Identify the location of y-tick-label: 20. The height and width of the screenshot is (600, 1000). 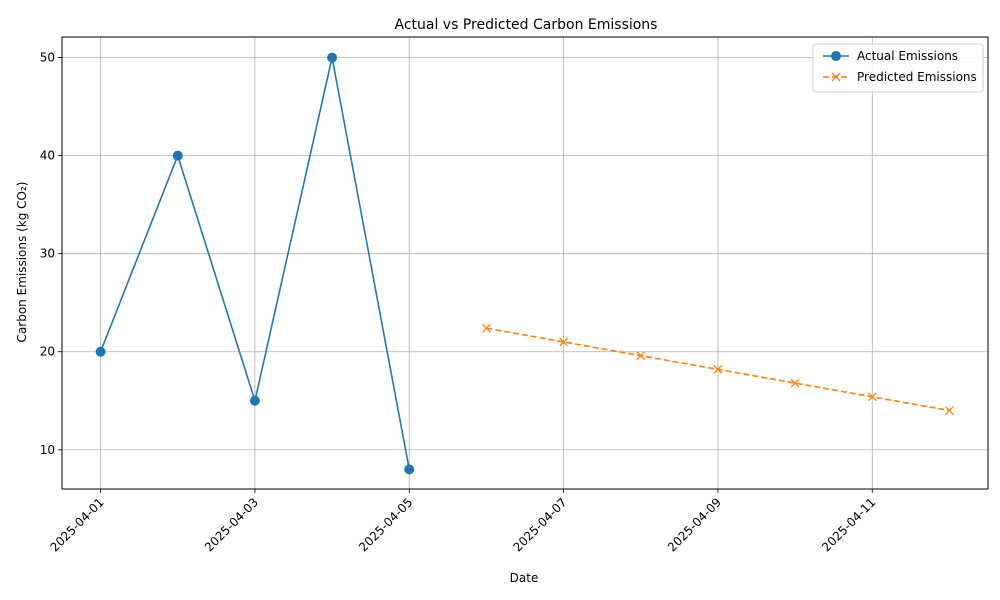
(47, 352).